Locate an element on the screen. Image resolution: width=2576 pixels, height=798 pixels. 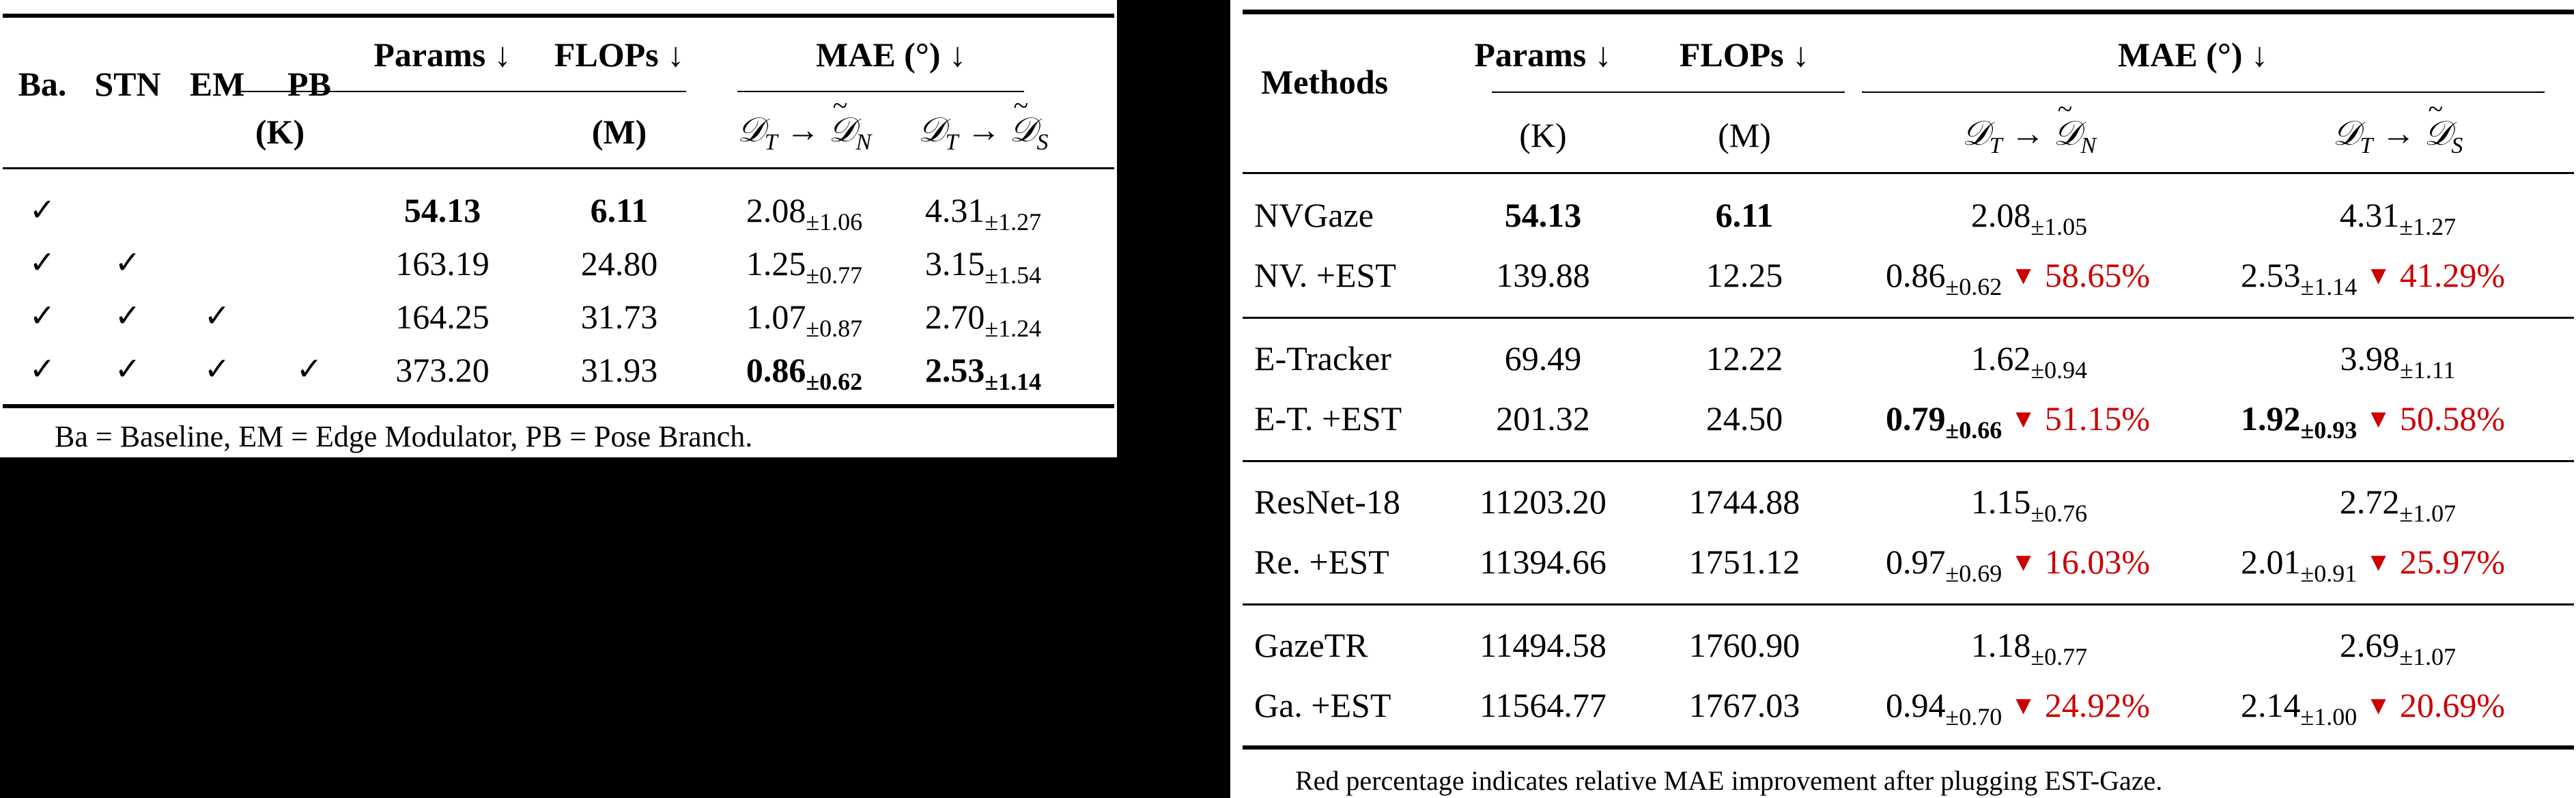
mae-s-cell: 2.01±0.91 ▼ 25.97% is located at coordinates (2373, 565).